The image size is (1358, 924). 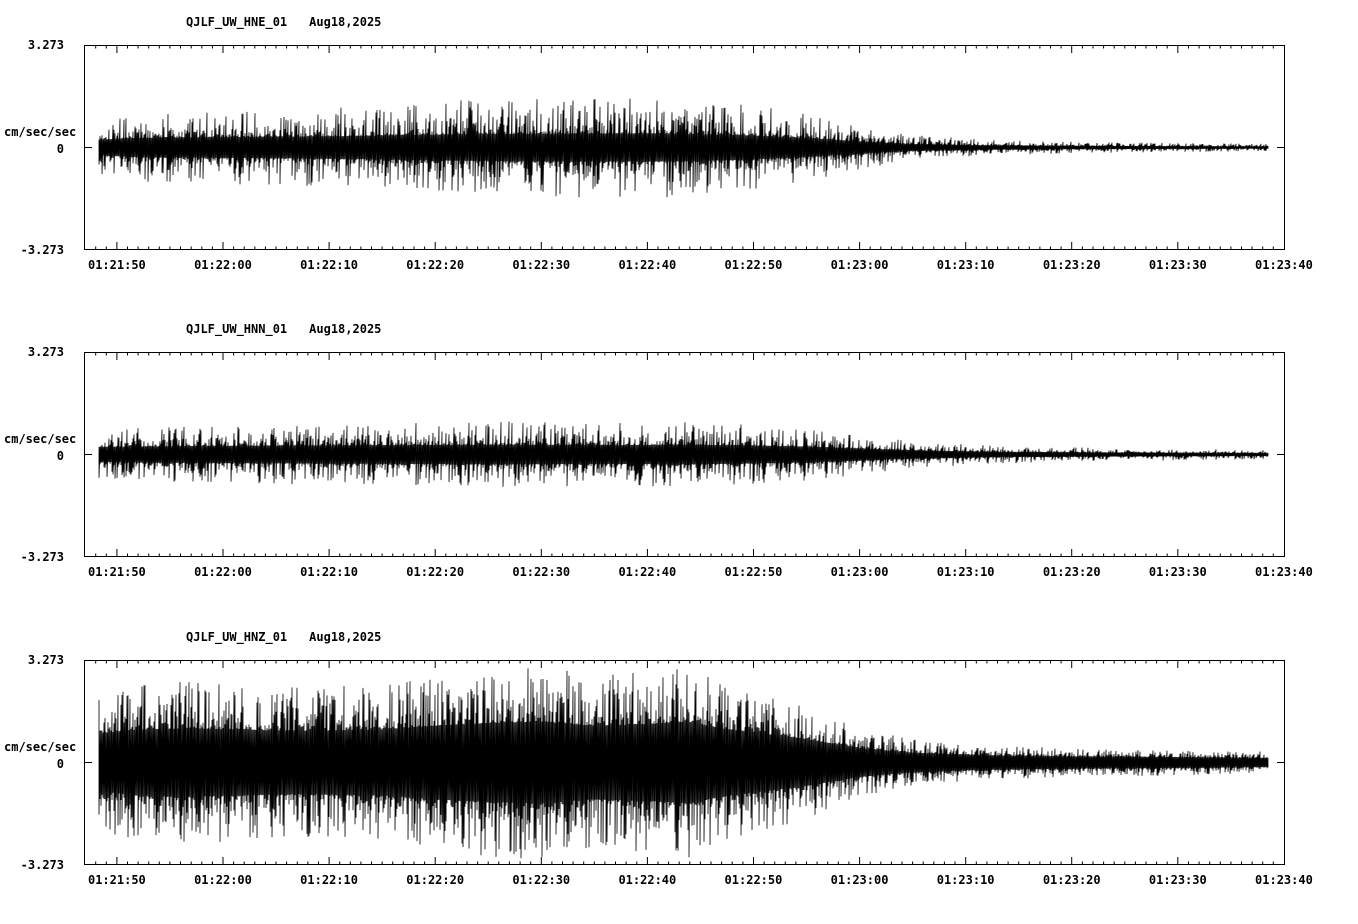 What do you see at coordinates (237, 637) in the screenshot?
I see `station-channel-label: QJLF_UW_HNZ_01` at bounding box center [237, 637].